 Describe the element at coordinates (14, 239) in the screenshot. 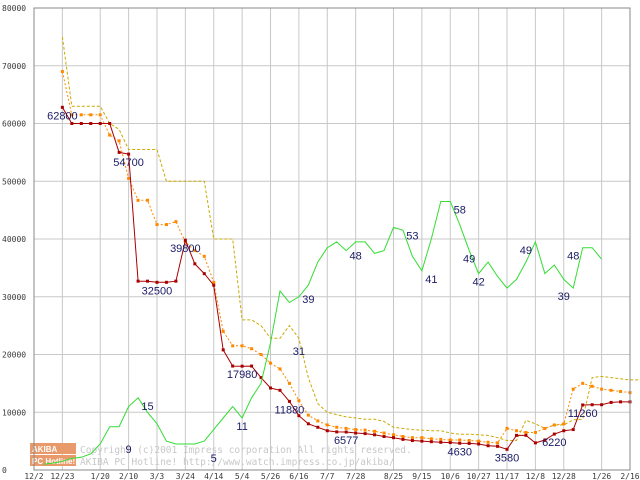

I see `y-tick-label: 40000` at that location.